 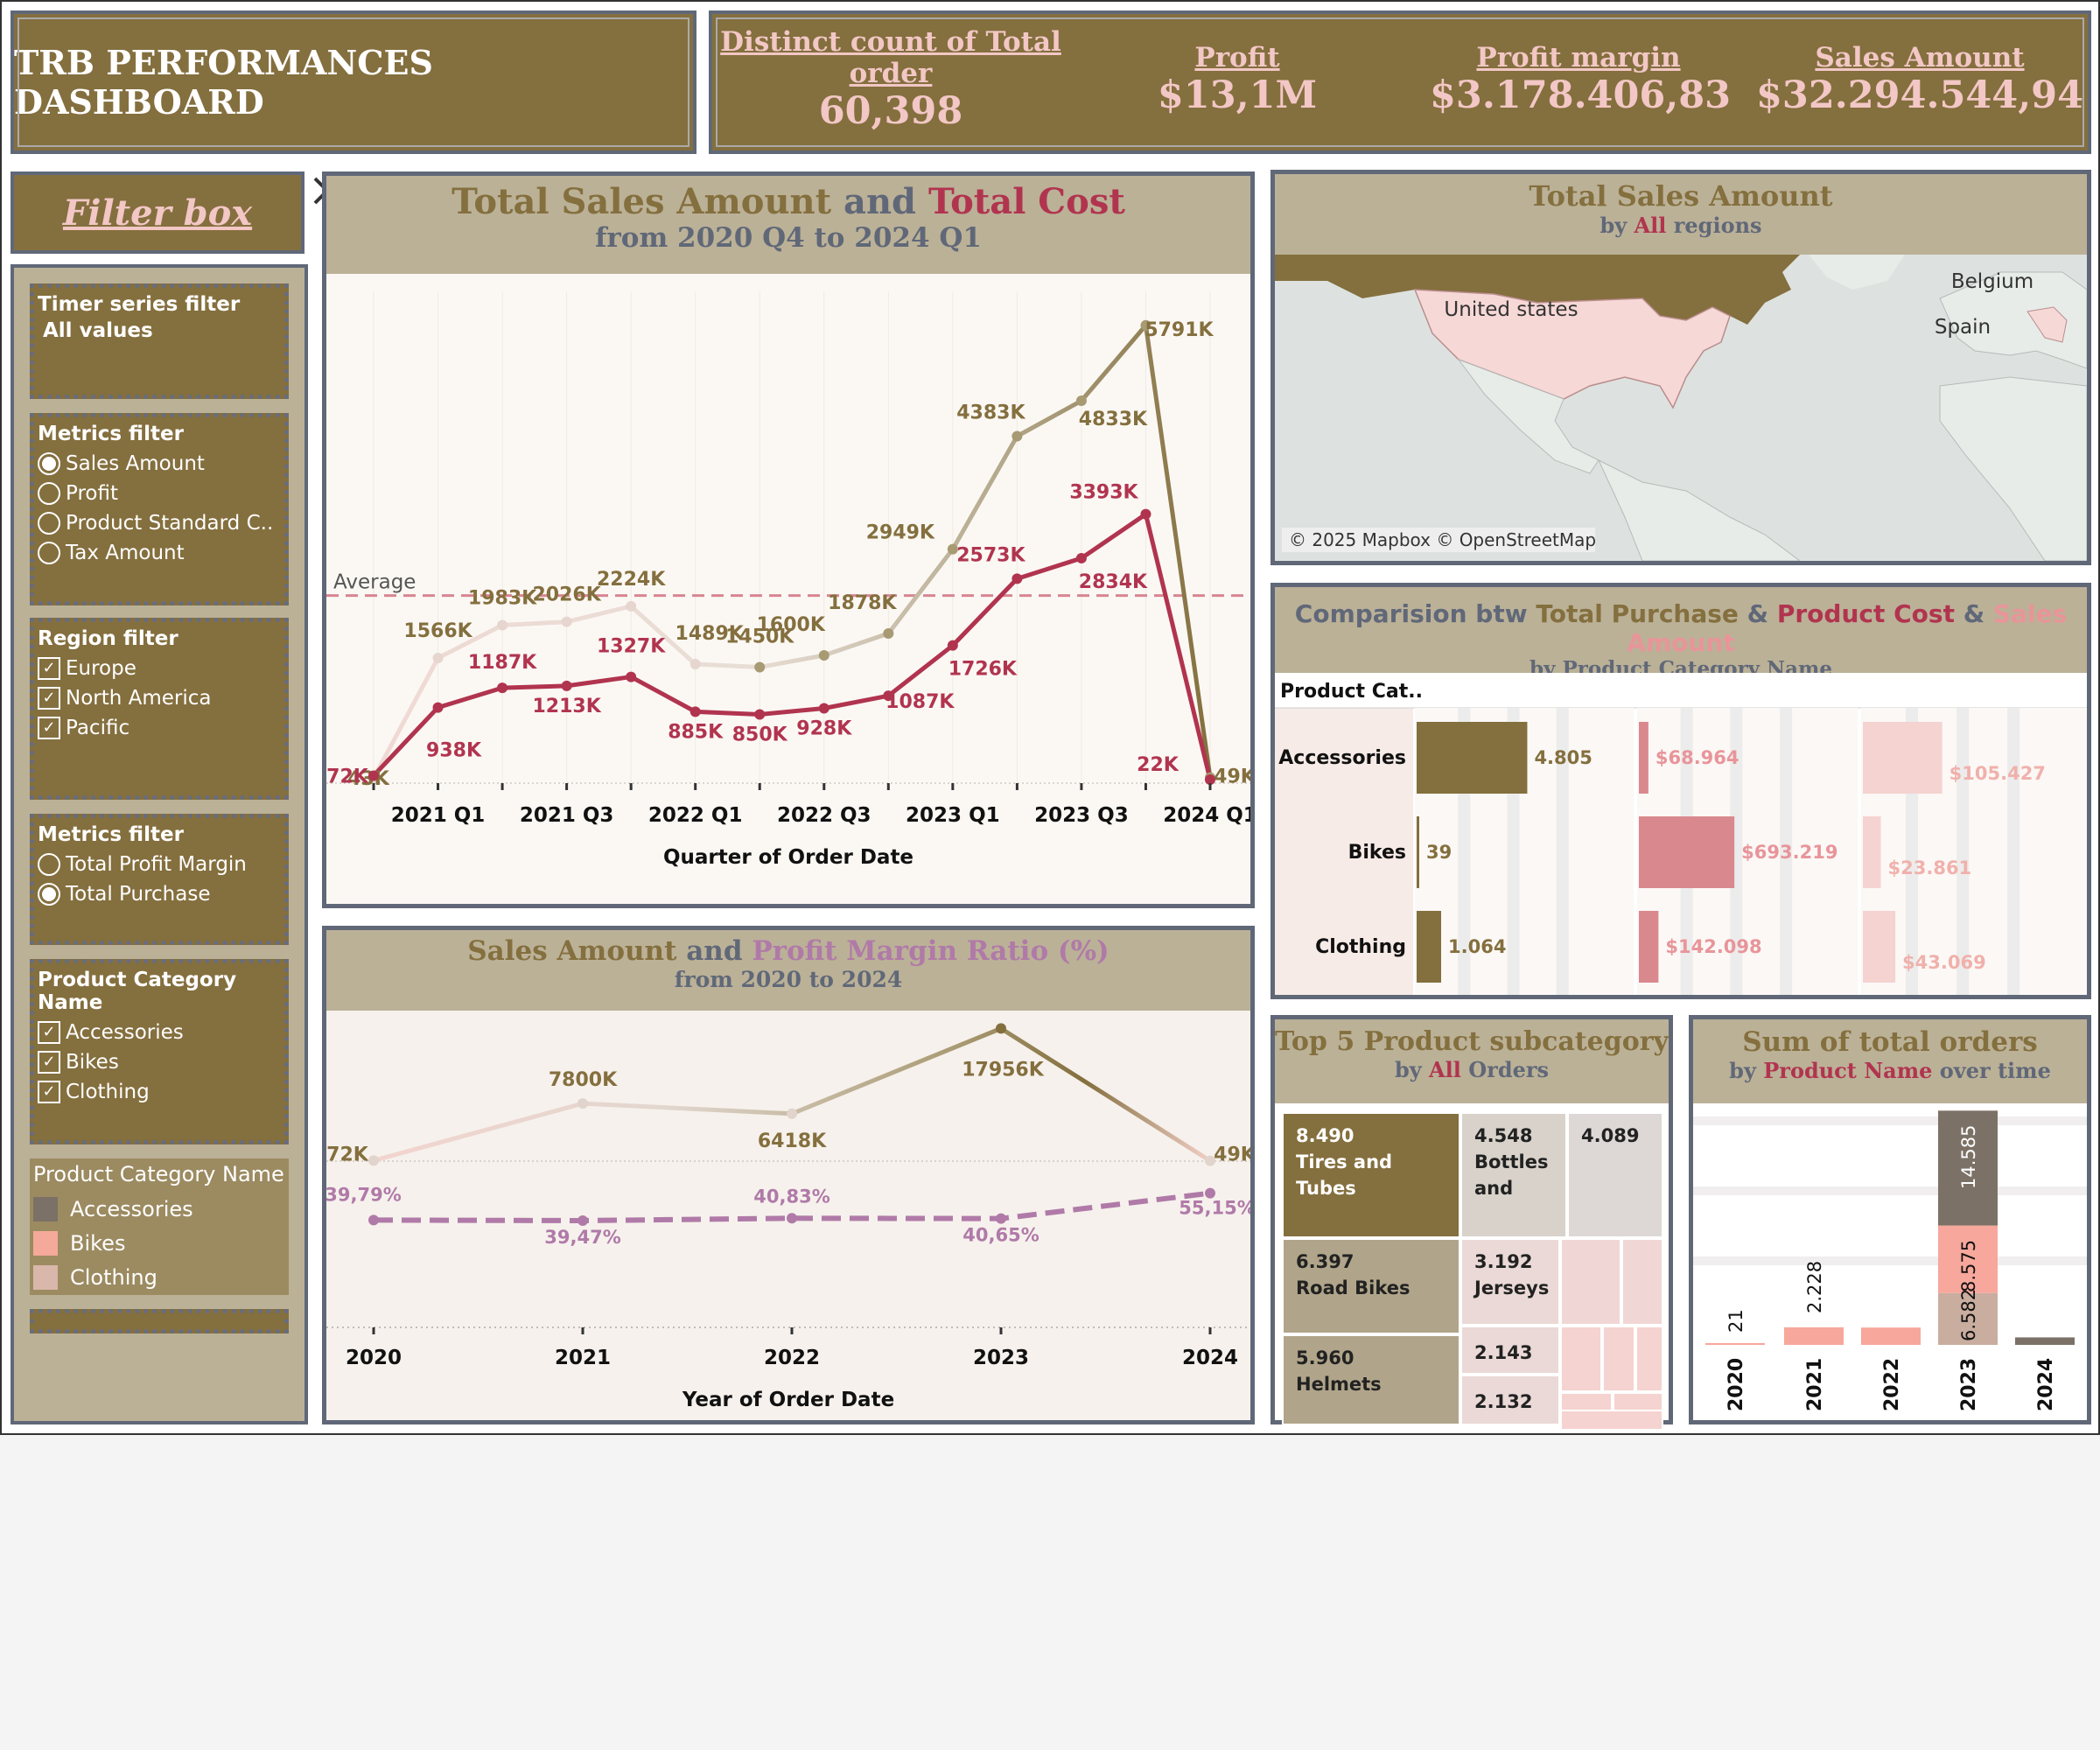 I want to click on x-tick-label: 2021 Q1, so click(x=438, y=815).